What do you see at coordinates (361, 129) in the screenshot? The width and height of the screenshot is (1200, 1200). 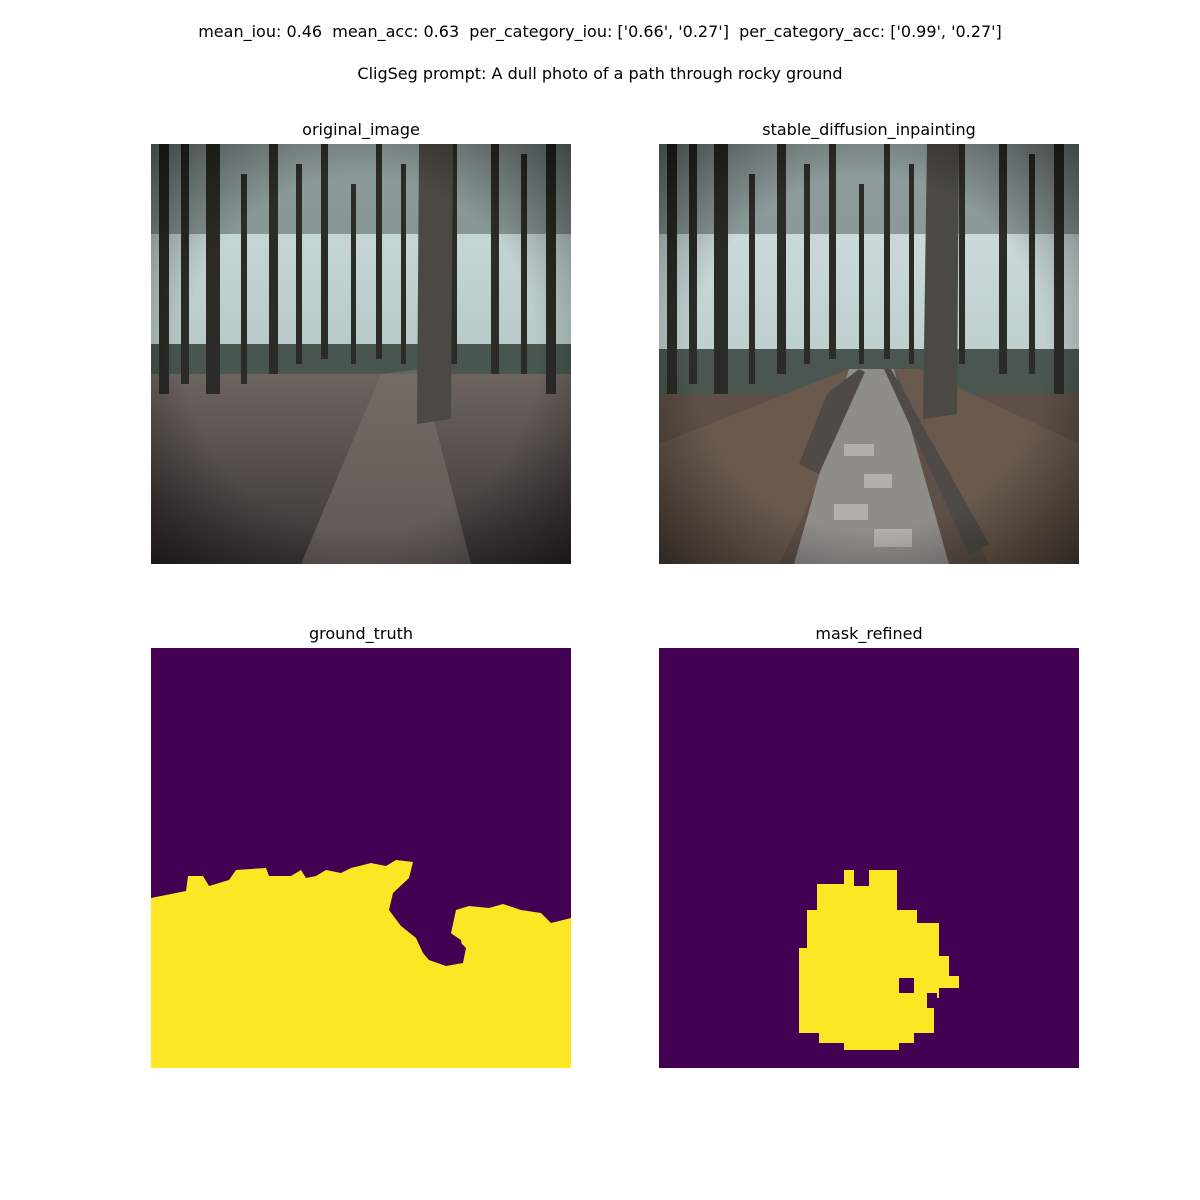 I see `panel-title: original_image` at bounding box center [361, 129].